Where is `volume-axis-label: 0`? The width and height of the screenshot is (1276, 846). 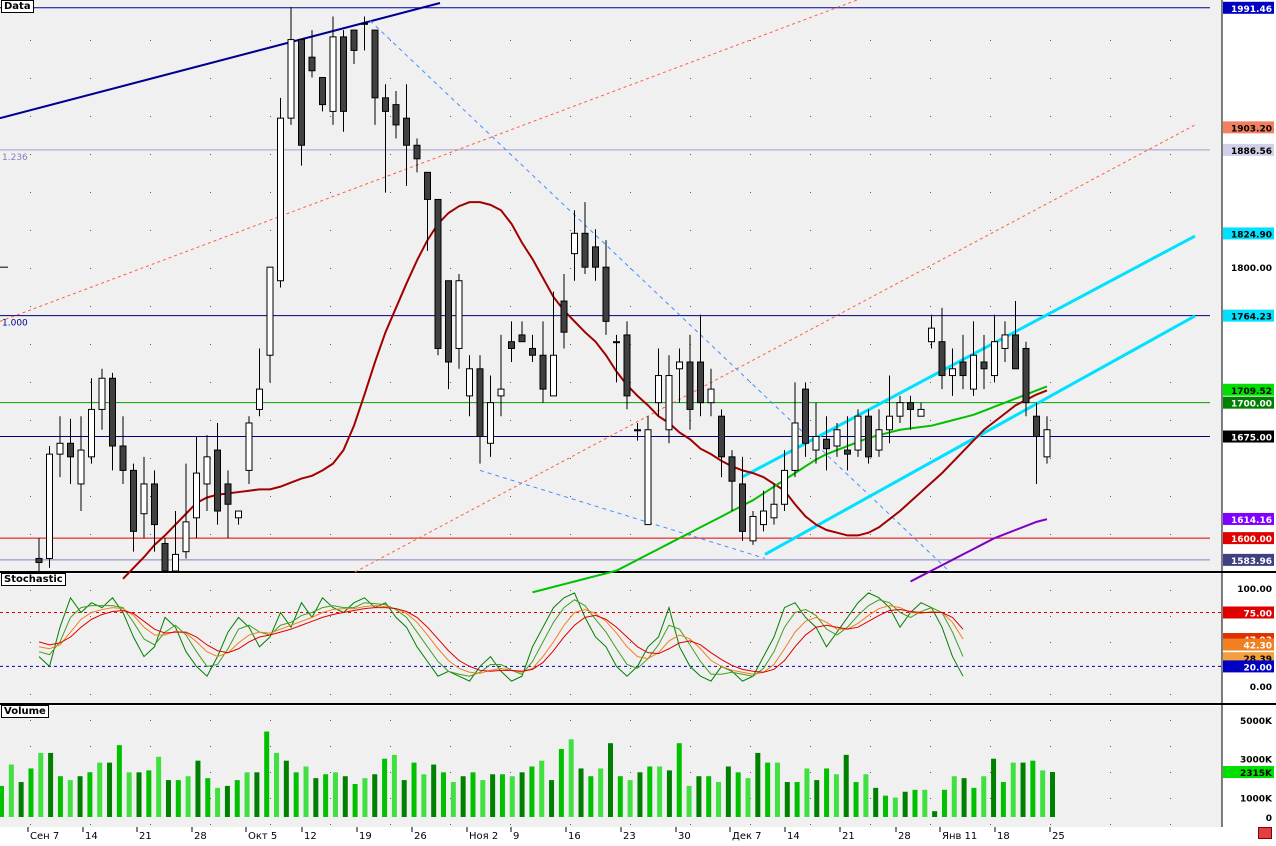 volume-axis-label: 0 is located at coordinates (1269, 819).